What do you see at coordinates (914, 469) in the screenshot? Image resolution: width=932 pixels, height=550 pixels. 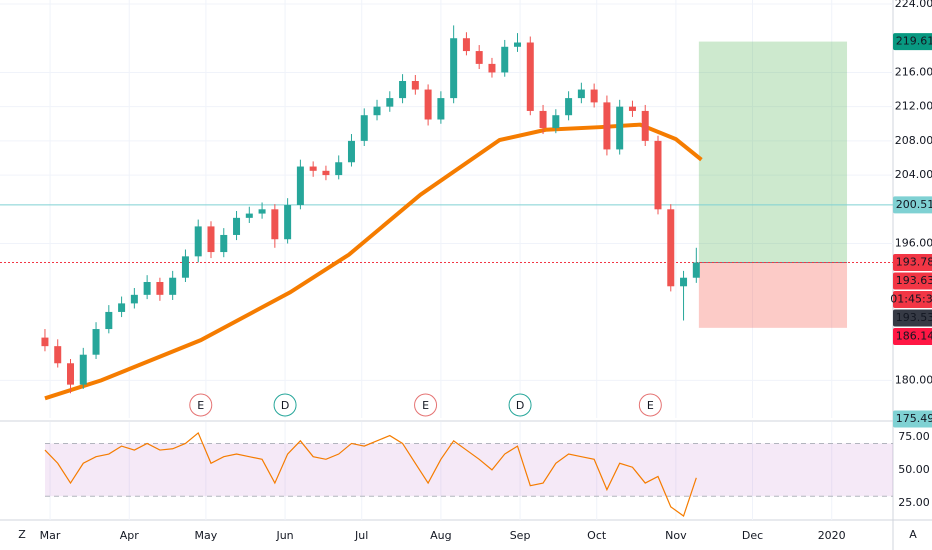 I see `rsi-tick-label: 50.00` at bounding box center [914, 469].